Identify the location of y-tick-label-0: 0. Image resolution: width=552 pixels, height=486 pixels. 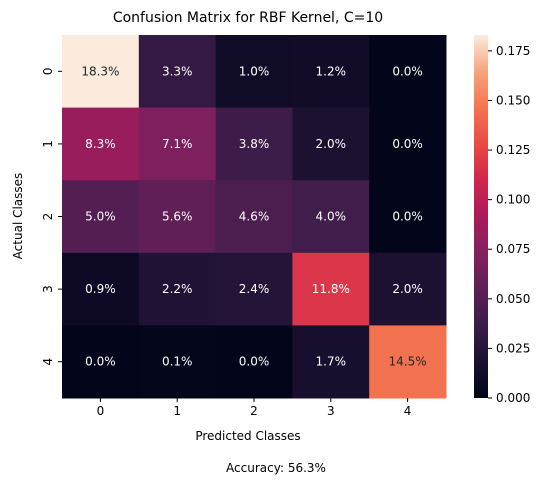
(48, 71).